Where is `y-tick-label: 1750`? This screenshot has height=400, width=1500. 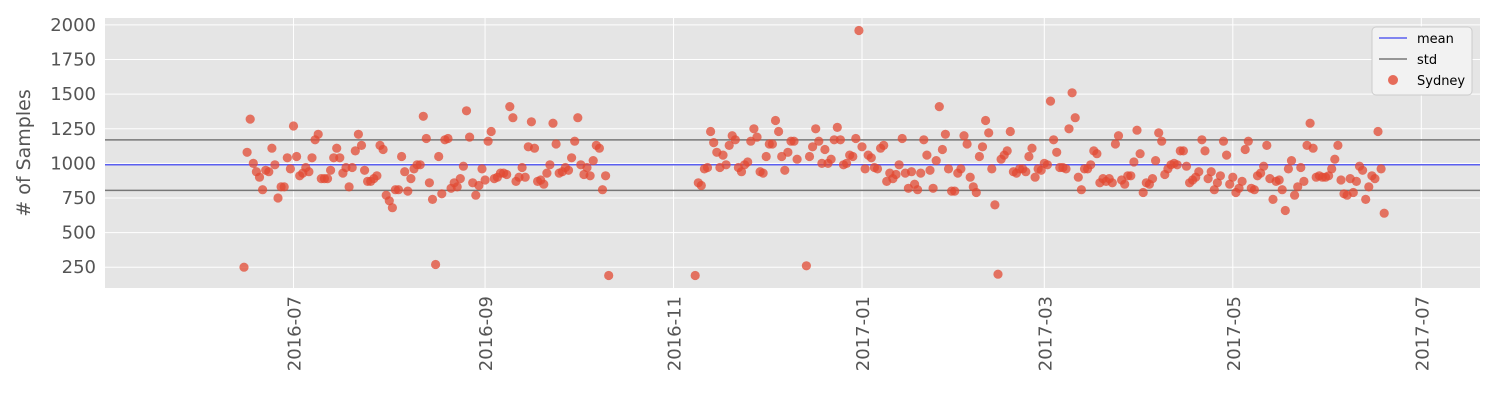
y-tick-label: 1750 is located at coordinates (73, 60).